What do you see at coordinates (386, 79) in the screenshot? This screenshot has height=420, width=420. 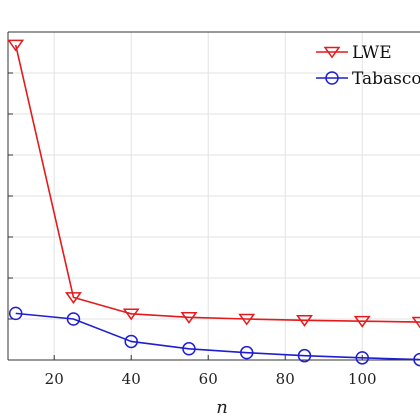 I see `legend-label-tabasco: Tabasco` at bounding box center [386, 79].